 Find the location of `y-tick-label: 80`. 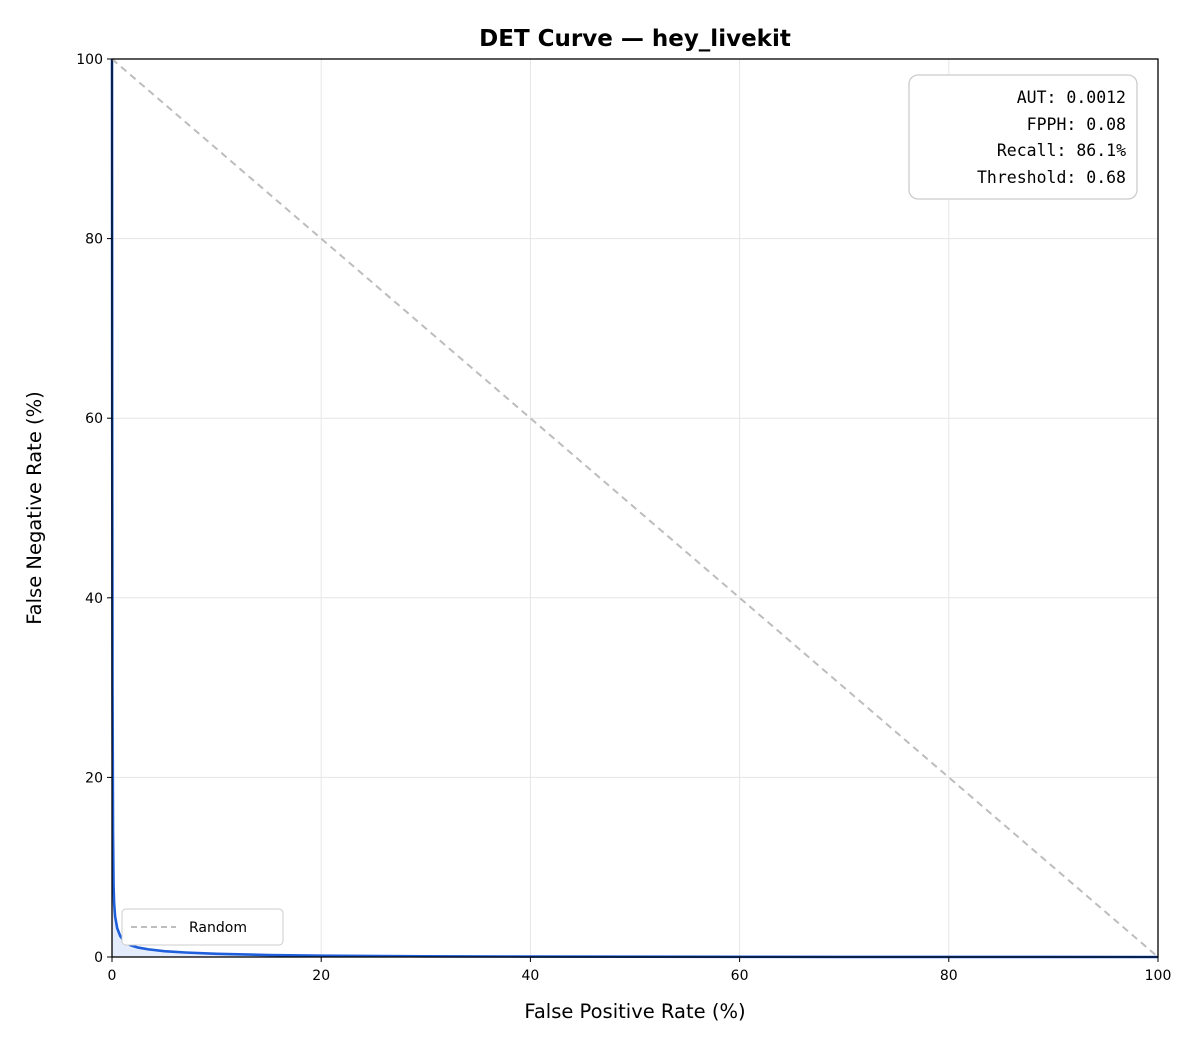

y-tick-label: 80 is located at coordinates (94, 240).